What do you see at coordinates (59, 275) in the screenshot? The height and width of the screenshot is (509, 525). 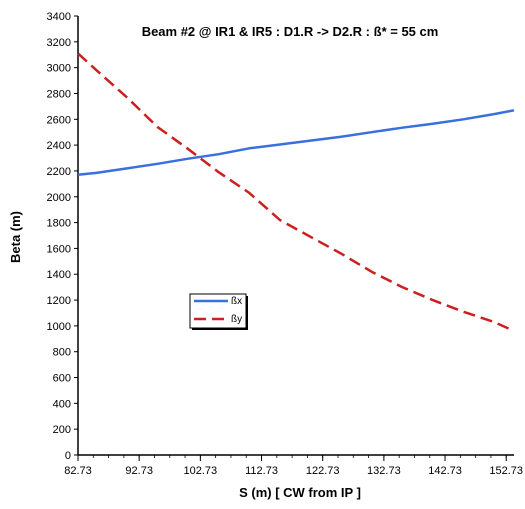 I see `y-tick-label: 1400` at bounding box center [59, 275].